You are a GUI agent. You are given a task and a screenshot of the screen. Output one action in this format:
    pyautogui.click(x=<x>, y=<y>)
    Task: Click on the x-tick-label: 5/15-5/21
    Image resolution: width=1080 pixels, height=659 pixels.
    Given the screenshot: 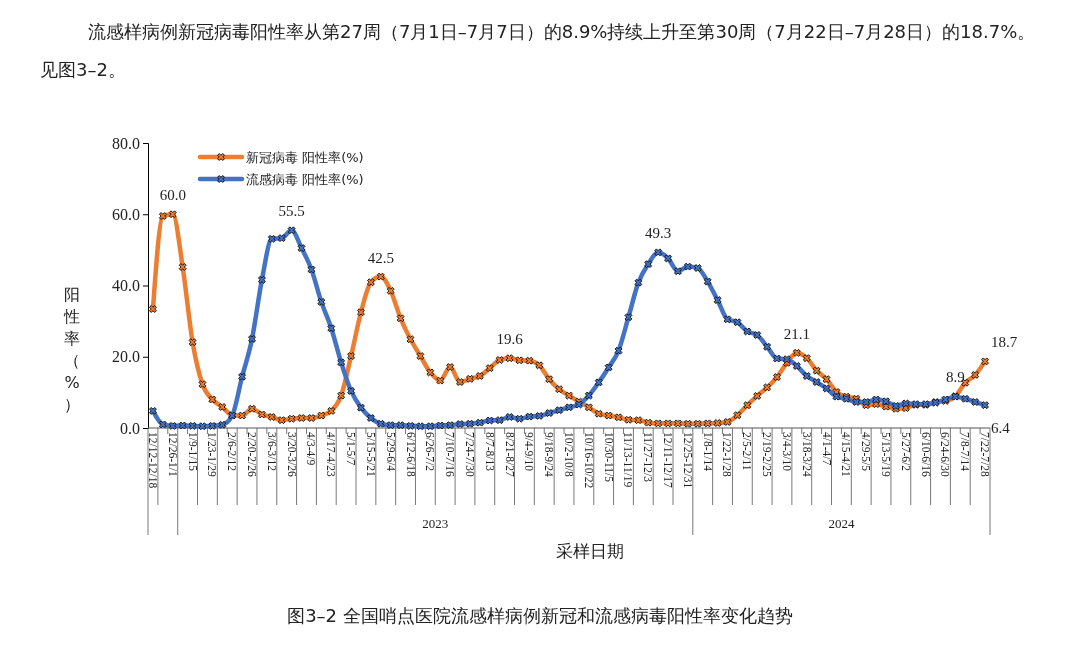 What is the action you would take?
    pyautogui.click(x=370, y=454)
    